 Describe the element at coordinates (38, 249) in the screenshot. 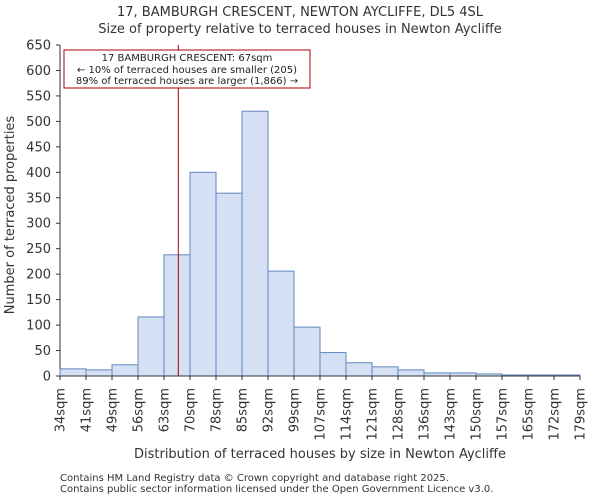

I see `y-tick-label: 250` at that location.